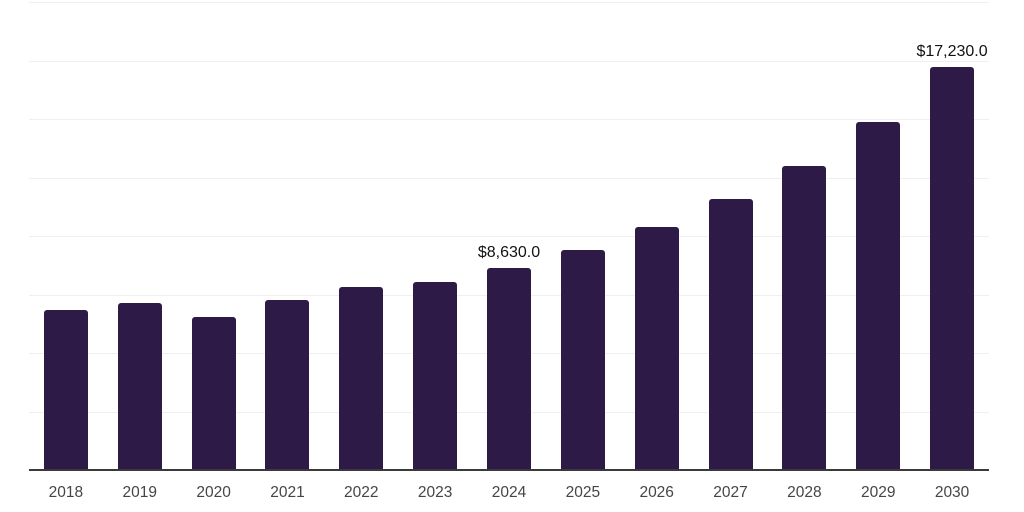  Describe the element at coordinates (213, 393) in the screenshot. I see `bar-2020` at that location.